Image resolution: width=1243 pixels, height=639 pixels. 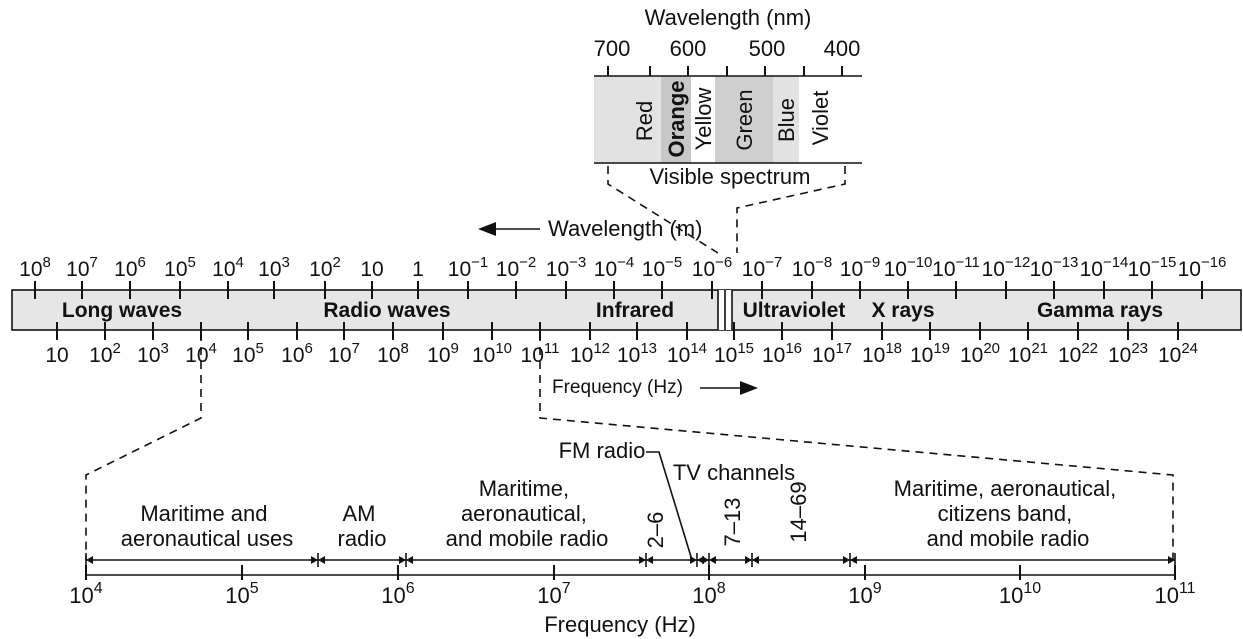 I want to click on wavelength-tick-label: 10, so click(x=371, y=269).